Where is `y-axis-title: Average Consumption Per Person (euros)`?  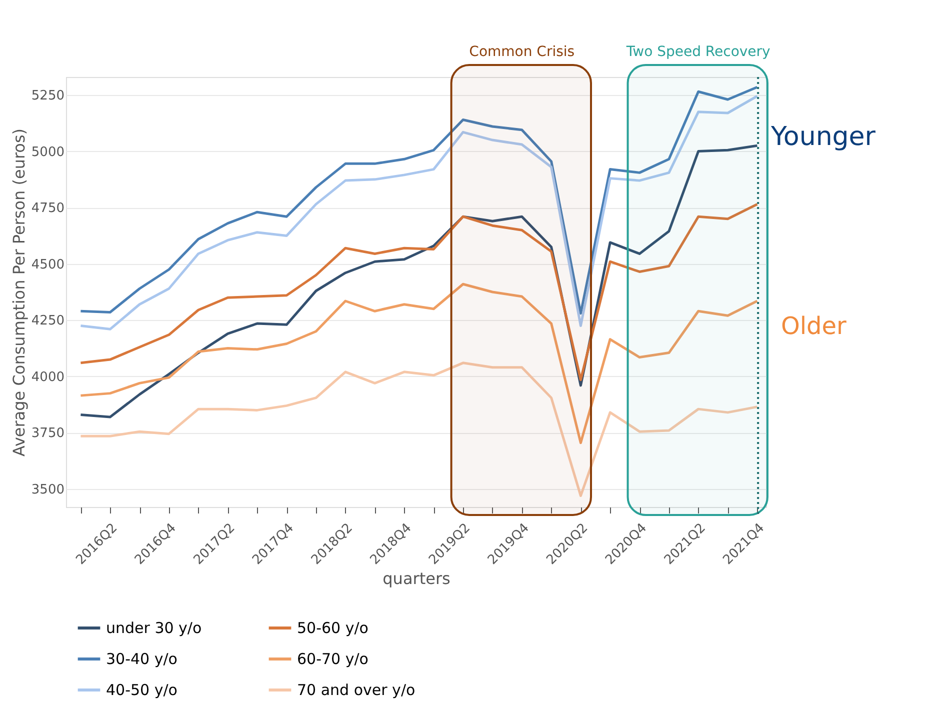 y-axis-title: Average Consumption Per Person (euros) is located at coordinates (18, 292).